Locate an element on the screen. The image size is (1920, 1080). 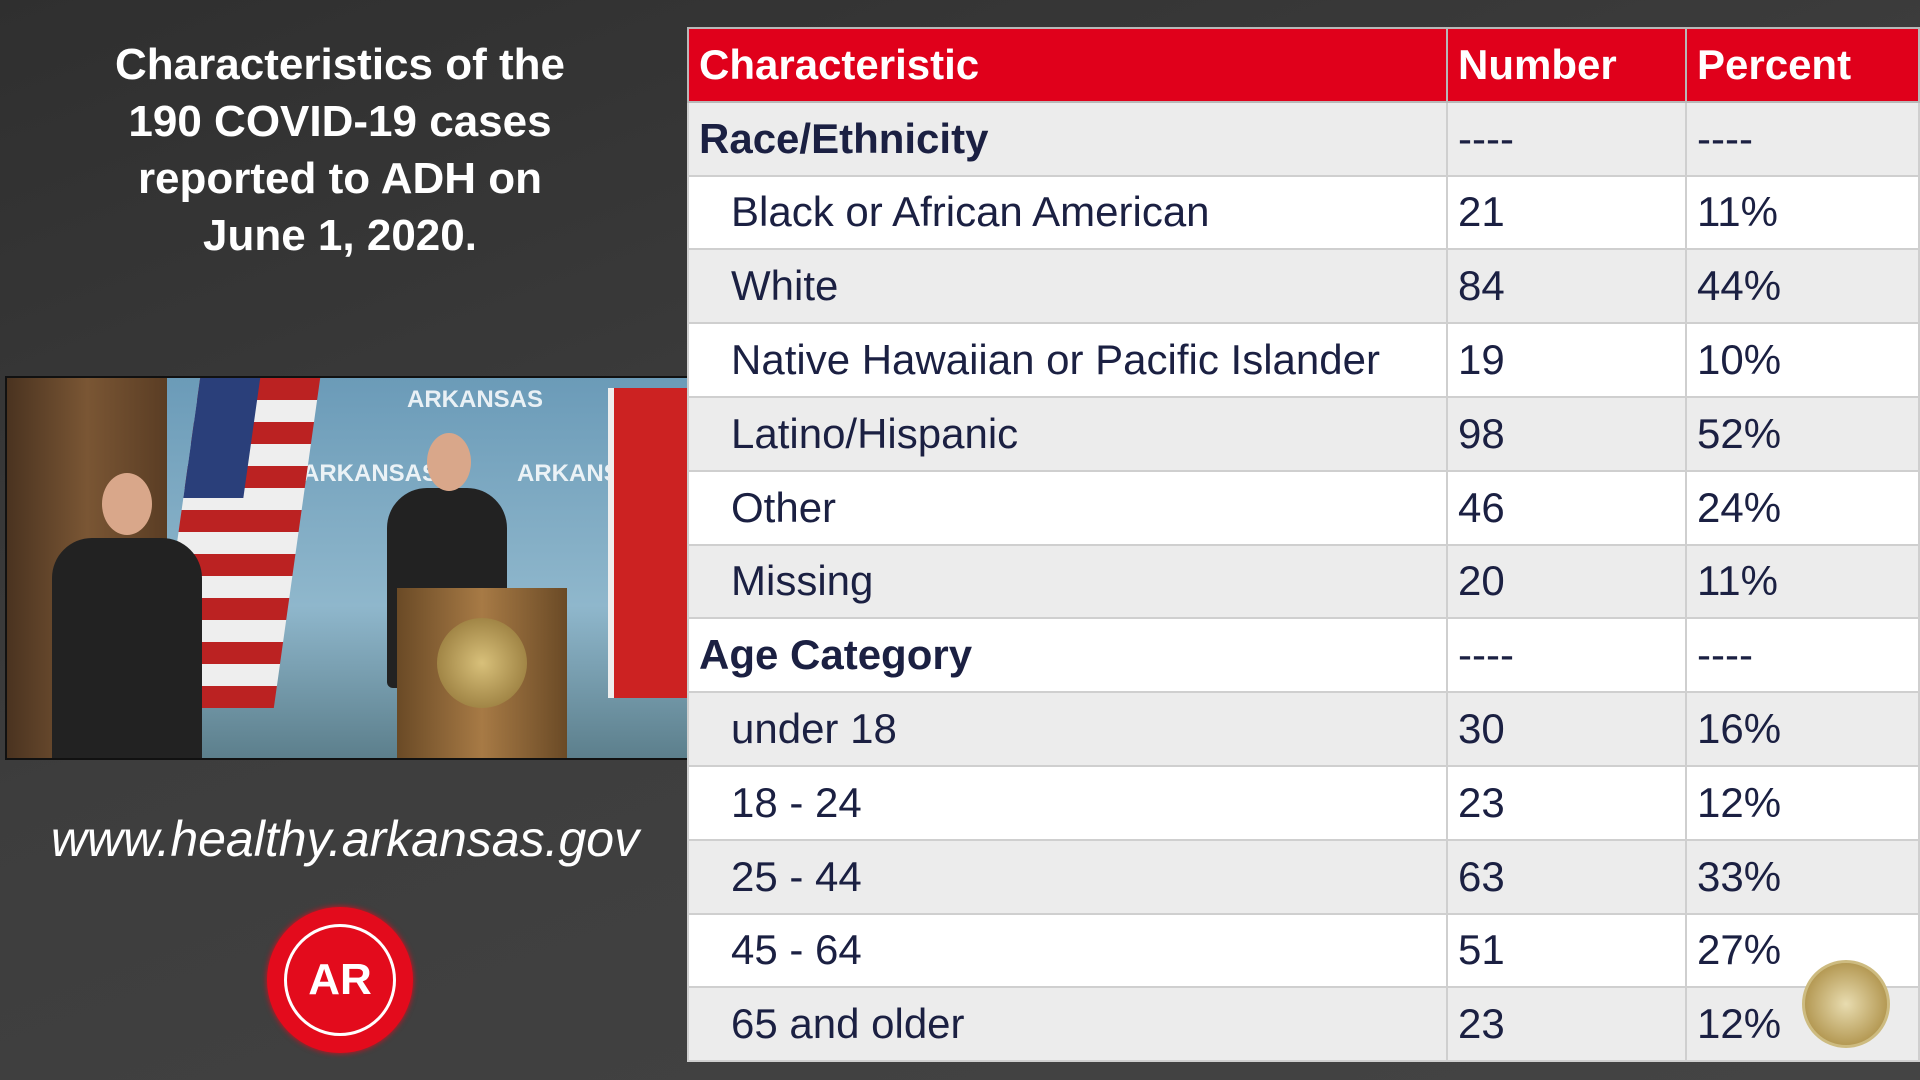
row-label: Black or African American is located at coordinates (1067, 212).